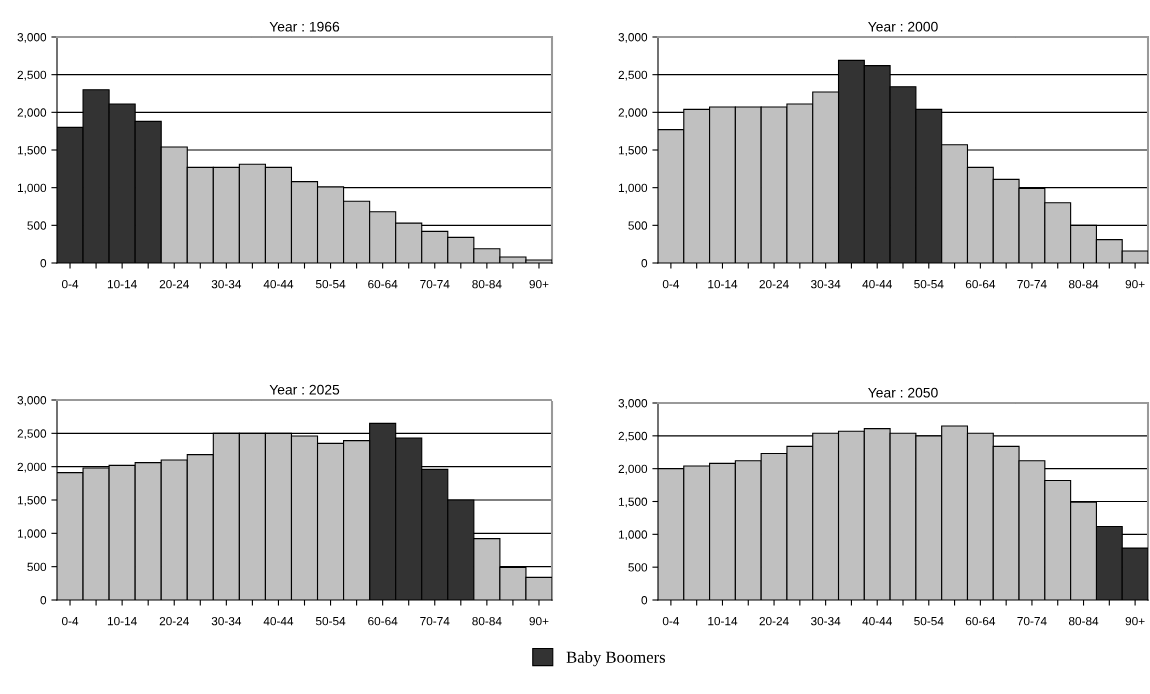 Image resolution: width=1150 pixels, height=694 pixels. Describe the element at coordinates (304, 26) in the screenshot. I see `chart-title: Year : 1966` at that location.